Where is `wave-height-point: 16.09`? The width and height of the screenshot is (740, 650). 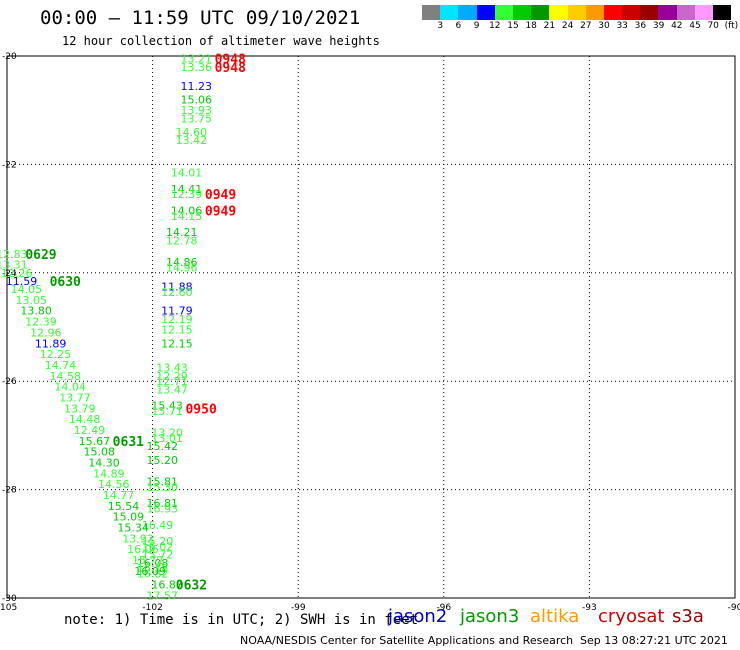 wave-height-point: 16.09 is located at coordinates (150, 571).